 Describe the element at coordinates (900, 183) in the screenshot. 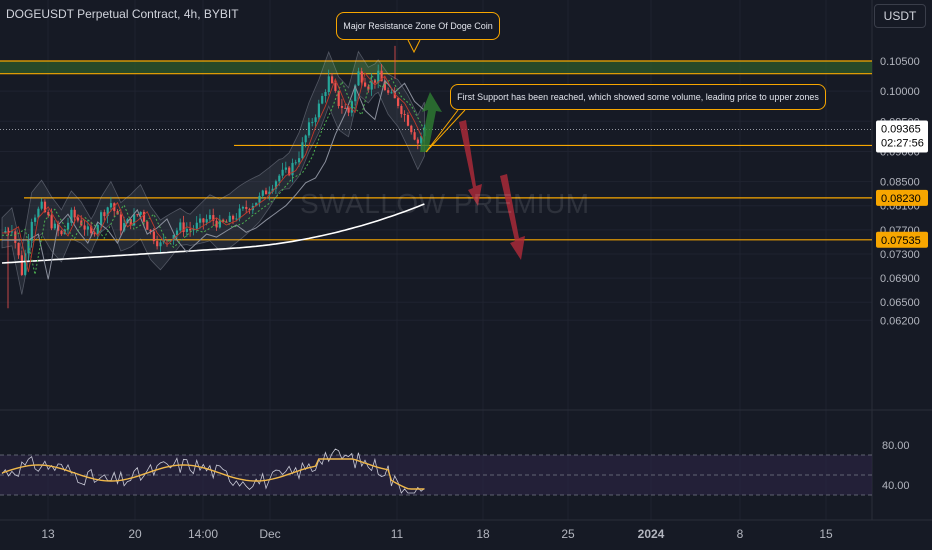

I see `price-tick-label: 0.08500` at that location.